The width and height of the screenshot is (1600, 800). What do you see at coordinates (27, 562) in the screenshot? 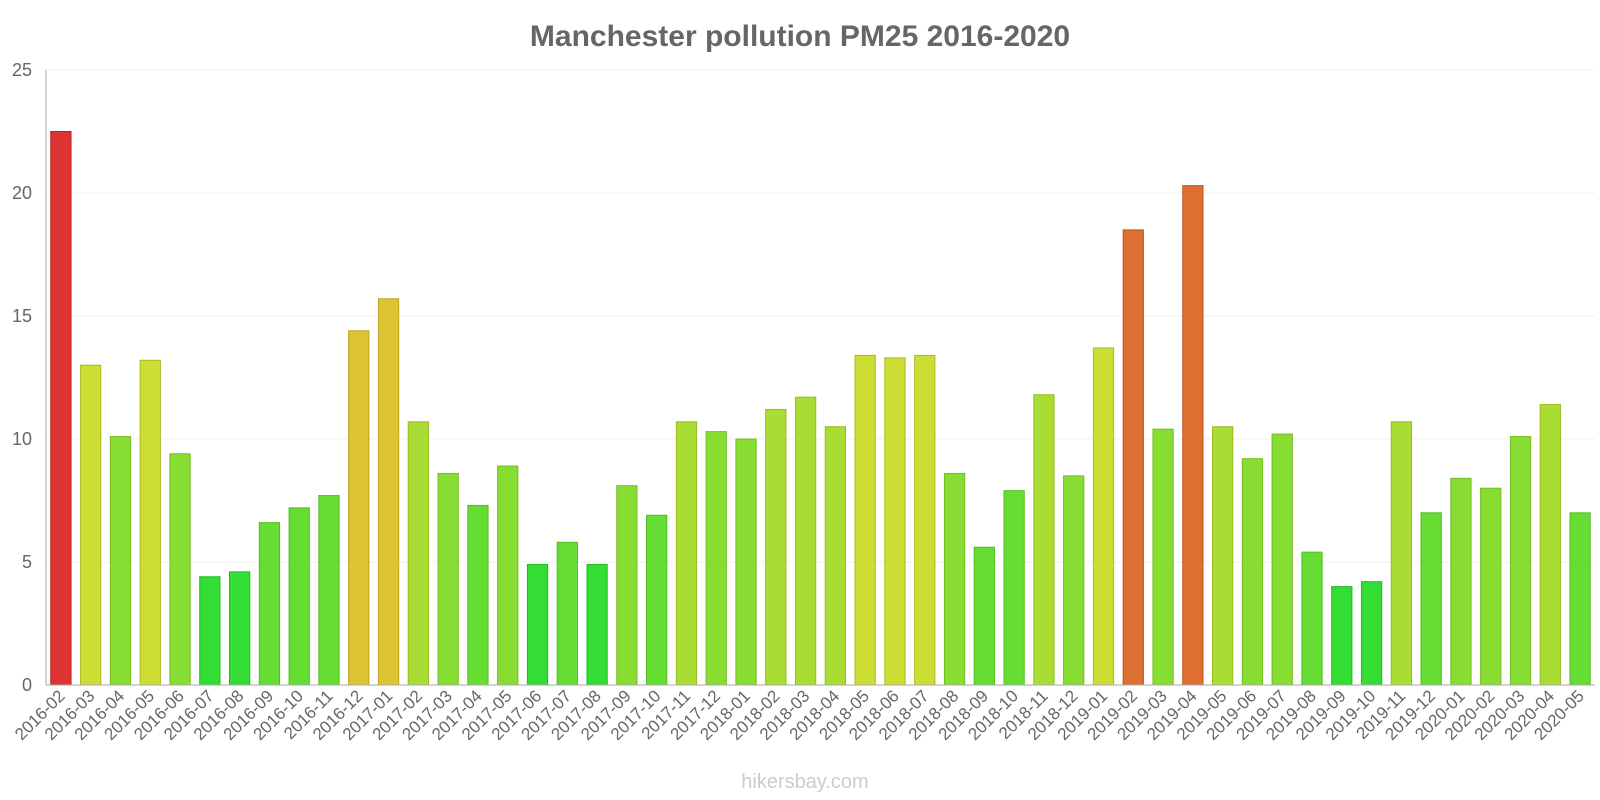
I see `y-tick-label-5: 5` at bounding box center [27, 562].